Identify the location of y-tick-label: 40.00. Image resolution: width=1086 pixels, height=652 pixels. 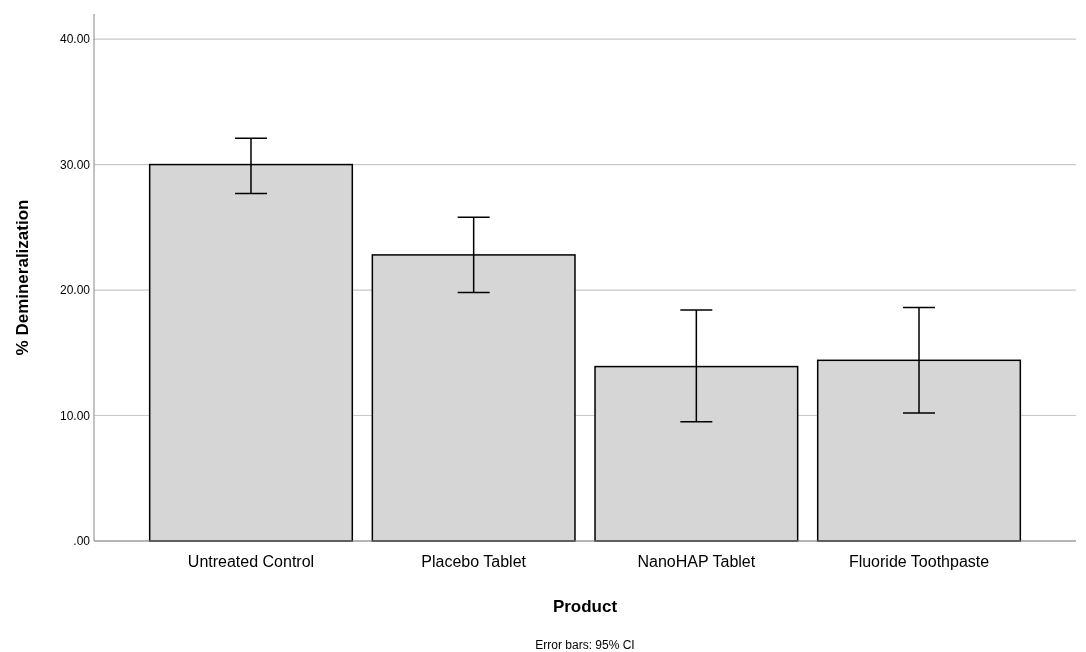
(75, 39).